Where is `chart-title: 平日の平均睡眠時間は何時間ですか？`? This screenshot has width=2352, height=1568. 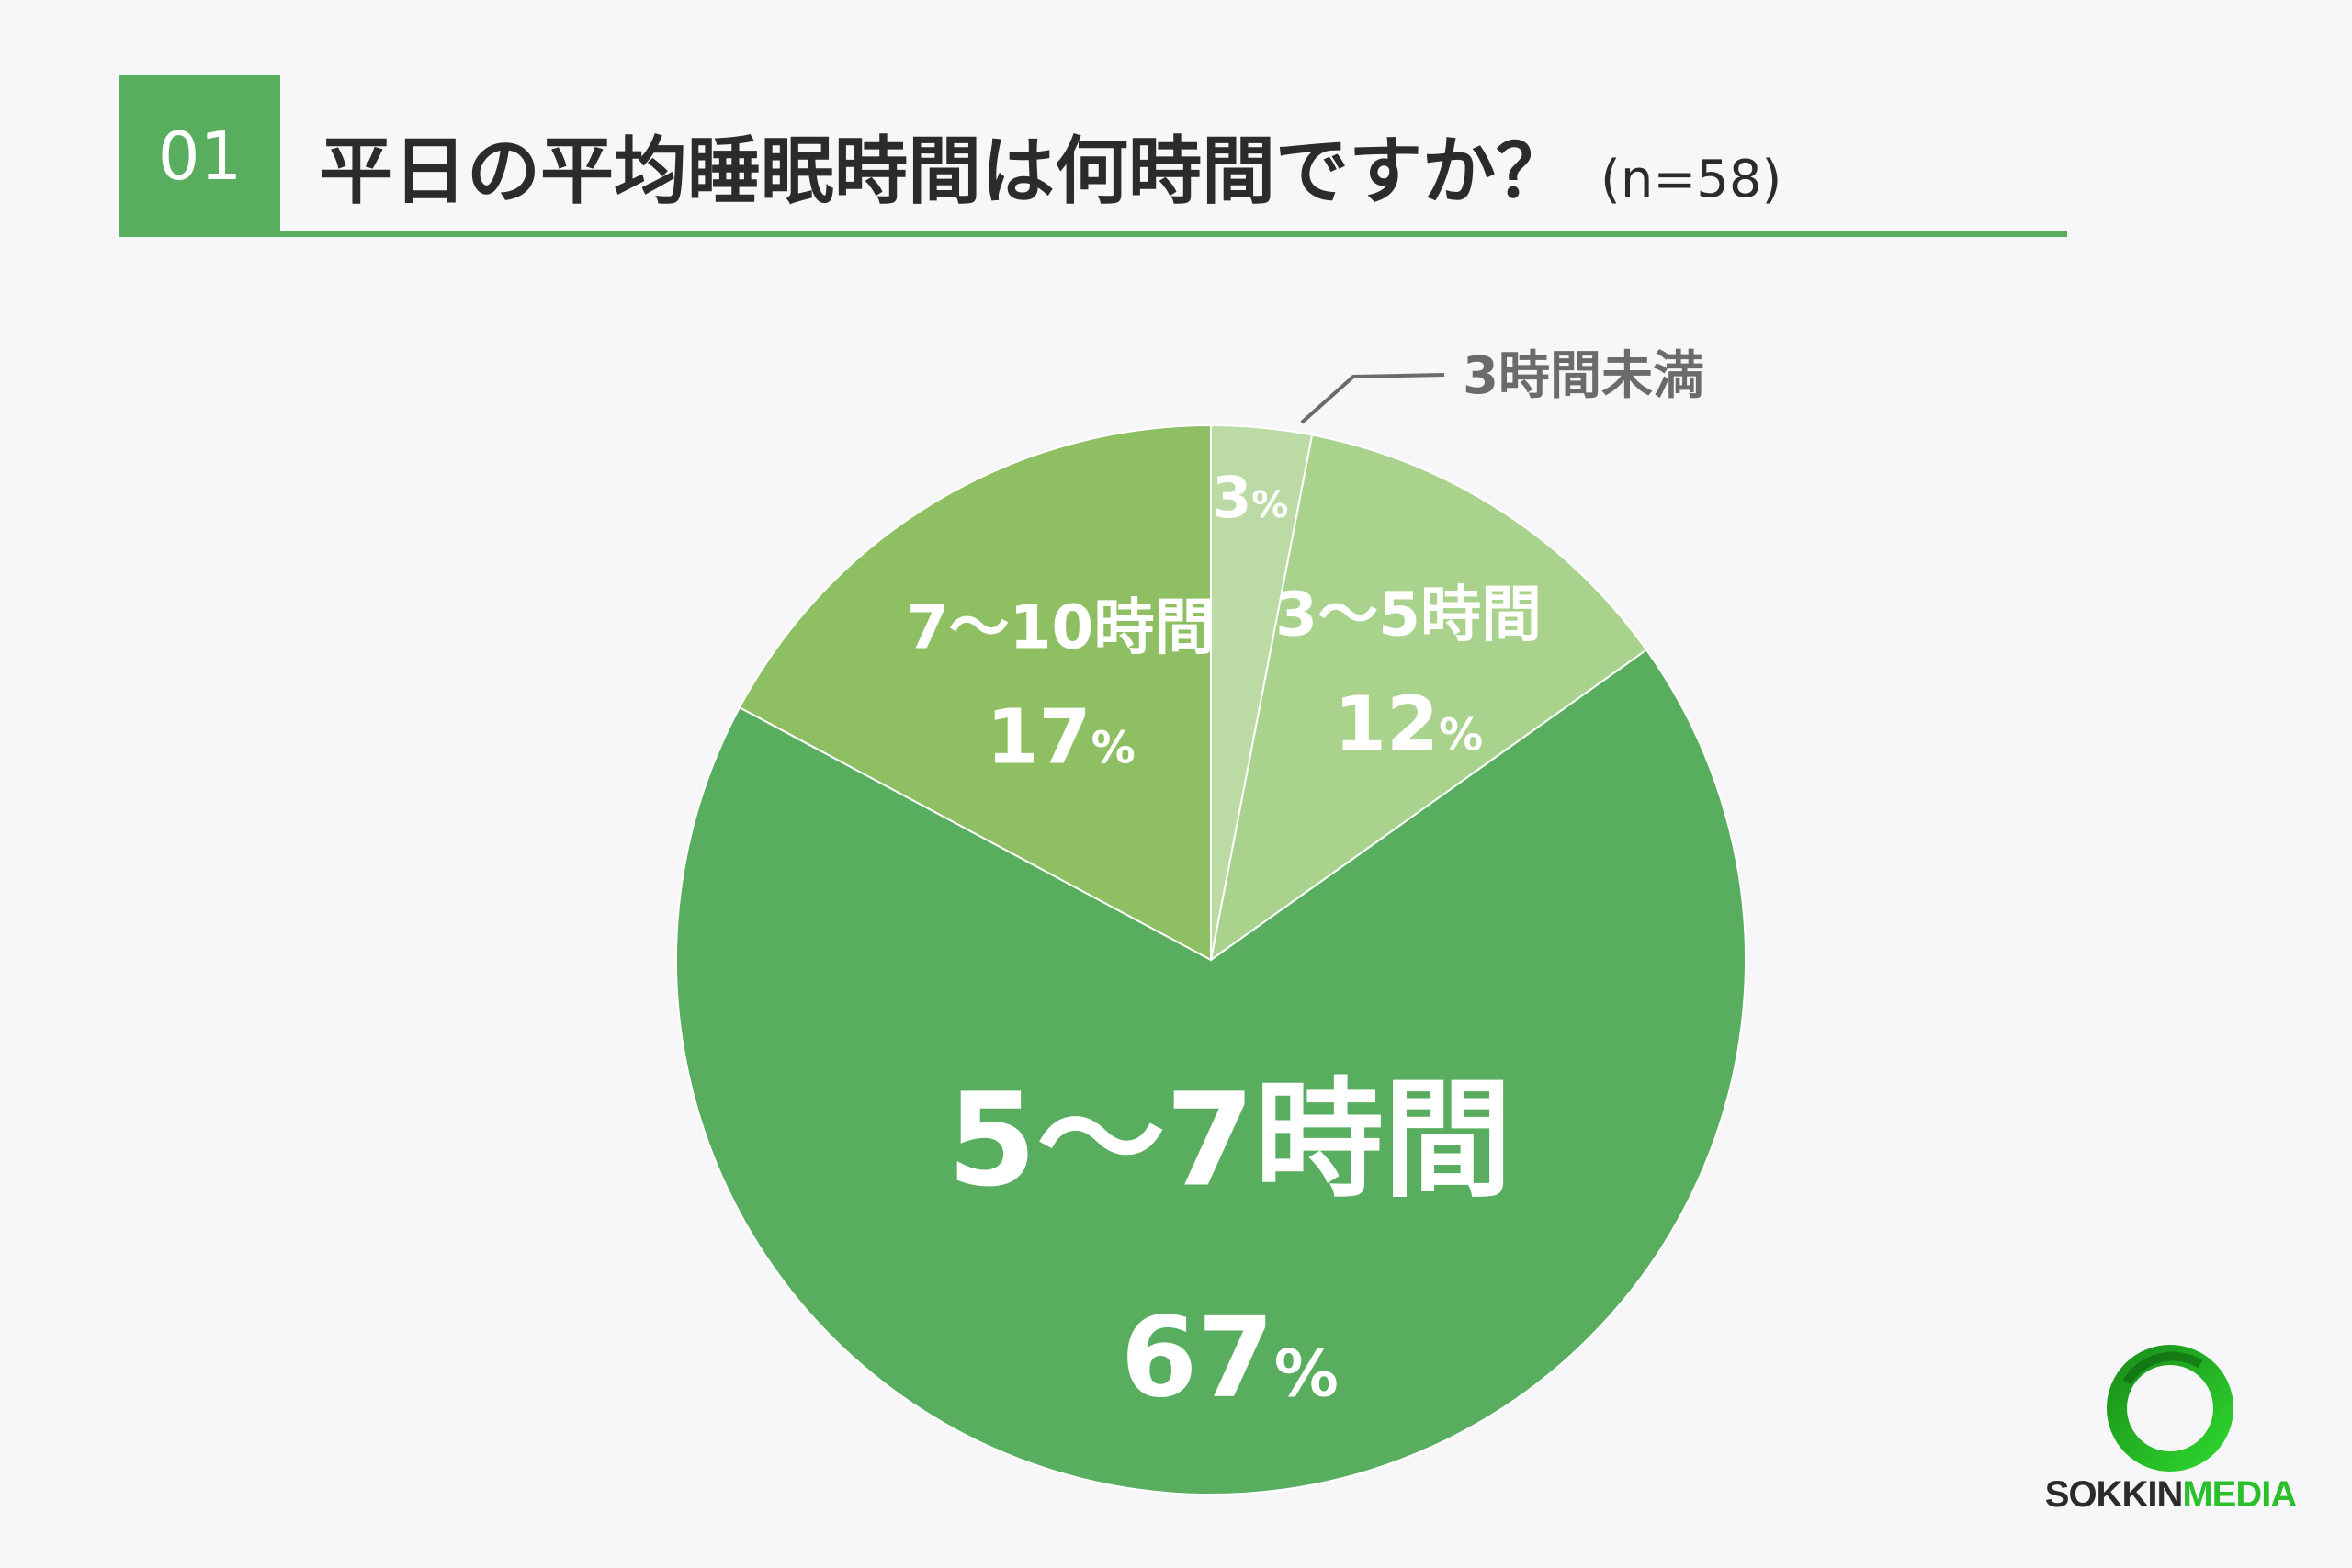 chart-title: 平日の平均睡眠時間は何時間ですか？ is located at coordinates (944, 171).